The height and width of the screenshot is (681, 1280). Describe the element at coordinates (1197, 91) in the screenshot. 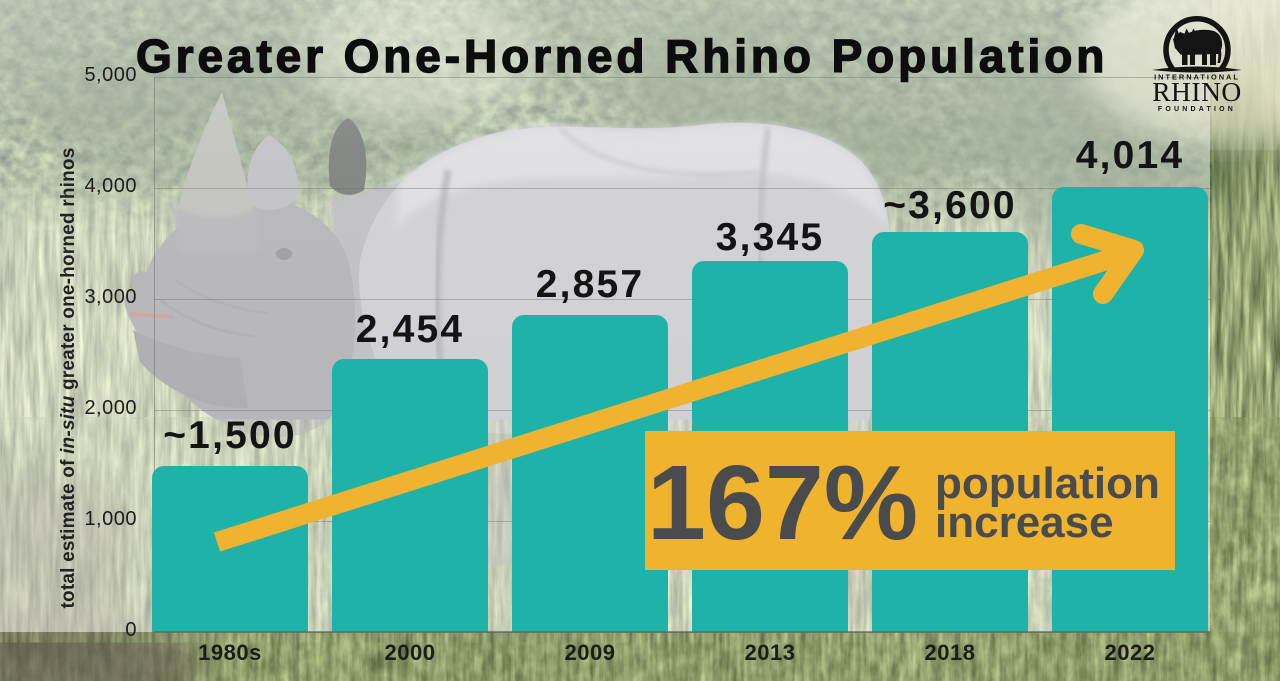

I see `svg-text: RHINO` at that location.